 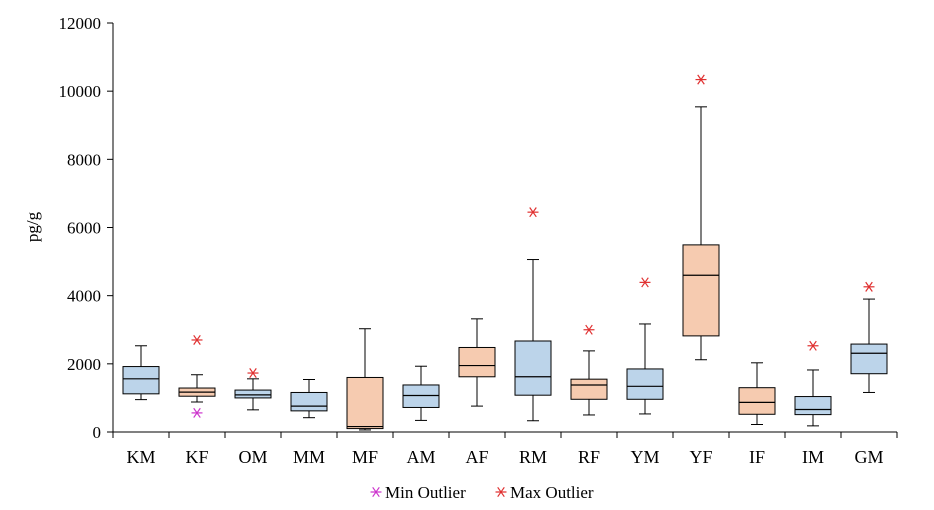 I want to click on box-rf, so click(x=589, y=370).